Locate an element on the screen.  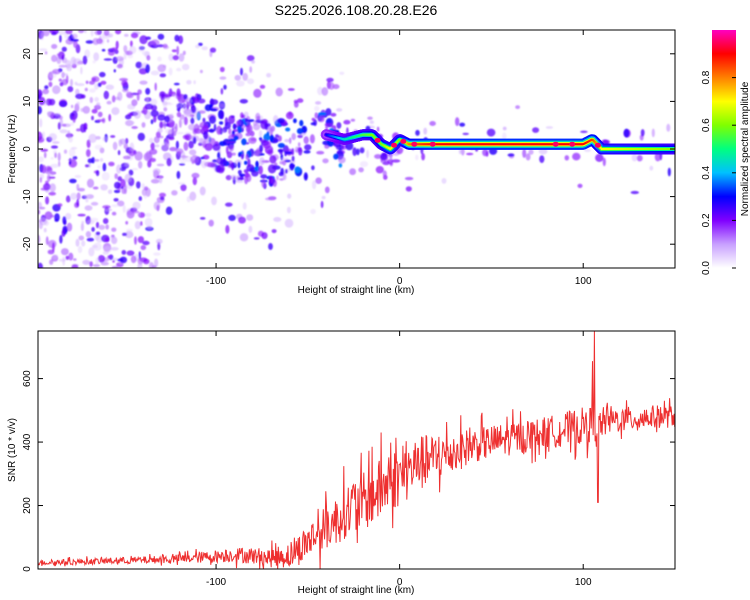
colorbar-ticks: 0.0 0.2 0.4 0.6 0.8 is located at coordinates (718, 172).